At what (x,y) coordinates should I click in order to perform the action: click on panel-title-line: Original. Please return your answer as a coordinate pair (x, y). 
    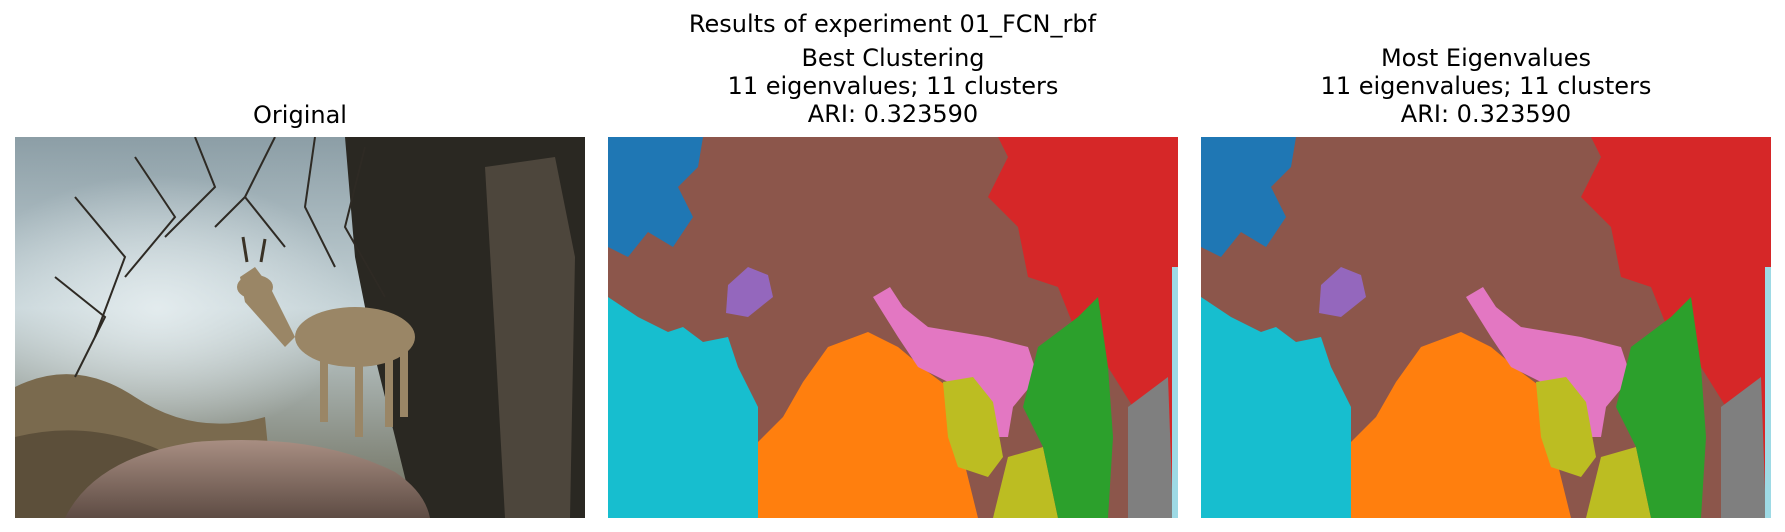
    Looking at the image, I should click on (300, 115).